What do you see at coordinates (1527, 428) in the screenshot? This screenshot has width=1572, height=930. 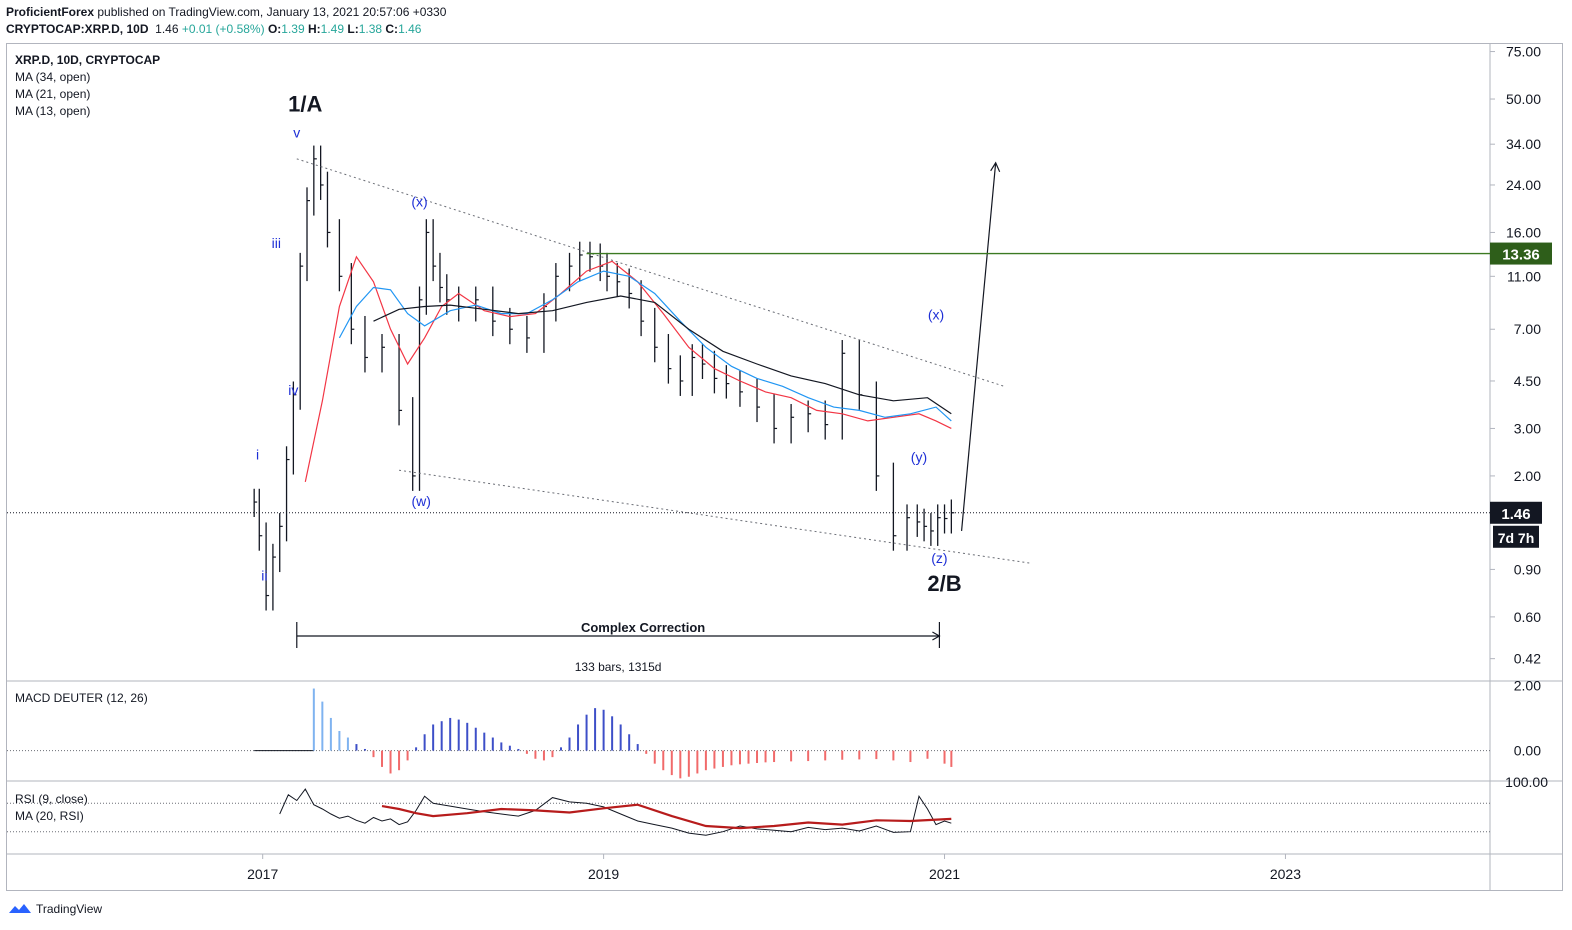 I see `price-tick-label: 3.00` at bounding box center [1527, 428].